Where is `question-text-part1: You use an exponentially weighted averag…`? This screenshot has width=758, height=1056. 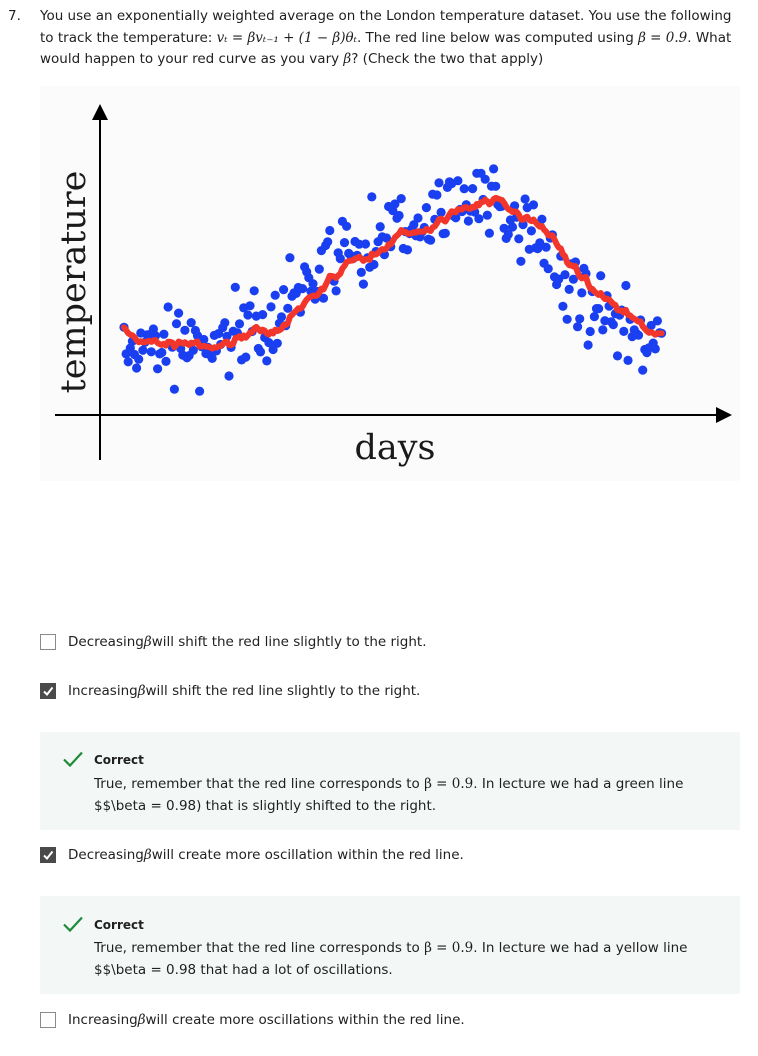
question-text-part1: You use an exponentially weighted averag… is located at coordinates (386, 27).